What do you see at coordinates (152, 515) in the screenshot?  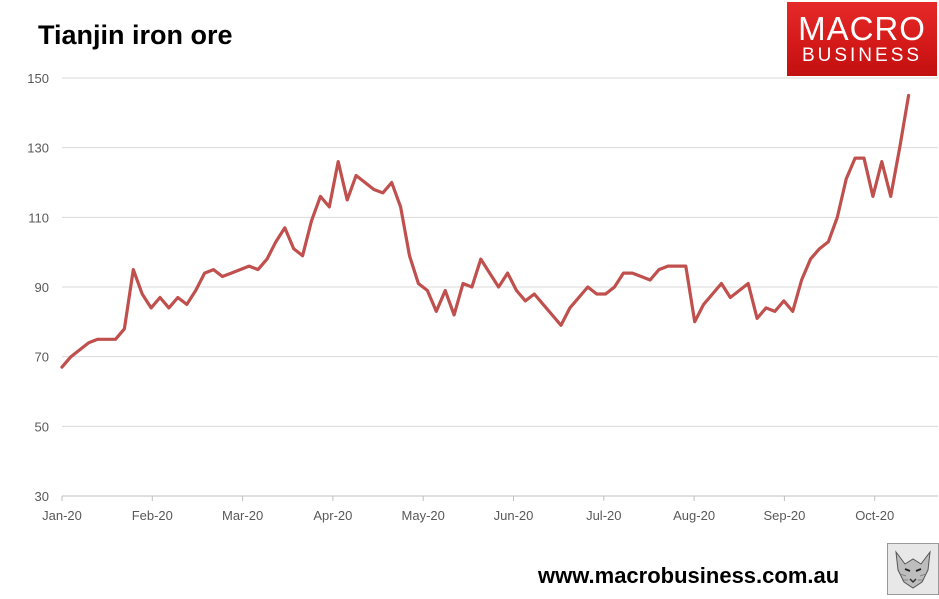 I see `x-tick-label: Feb-20` at bounding box center [152, 515].